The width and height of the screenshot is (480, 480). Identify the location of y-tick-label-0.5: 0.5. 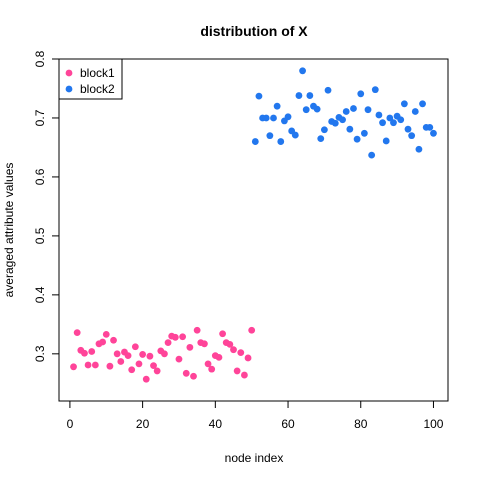
(40, 235).